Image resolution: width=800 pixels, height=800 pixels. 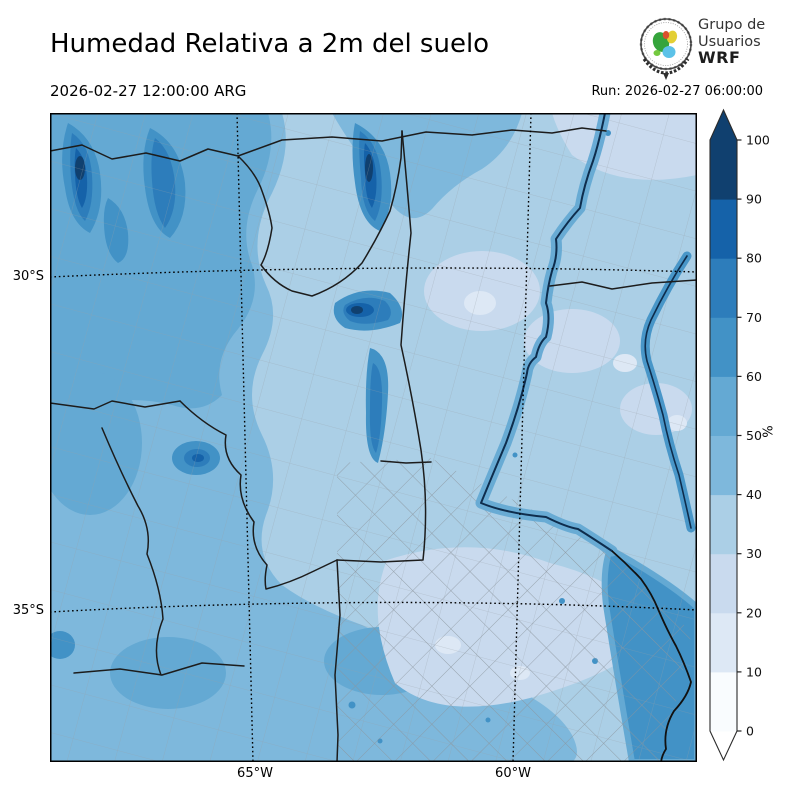 I want to click on colorbar-tick-label-0: 0, so click(x=750, y=731).